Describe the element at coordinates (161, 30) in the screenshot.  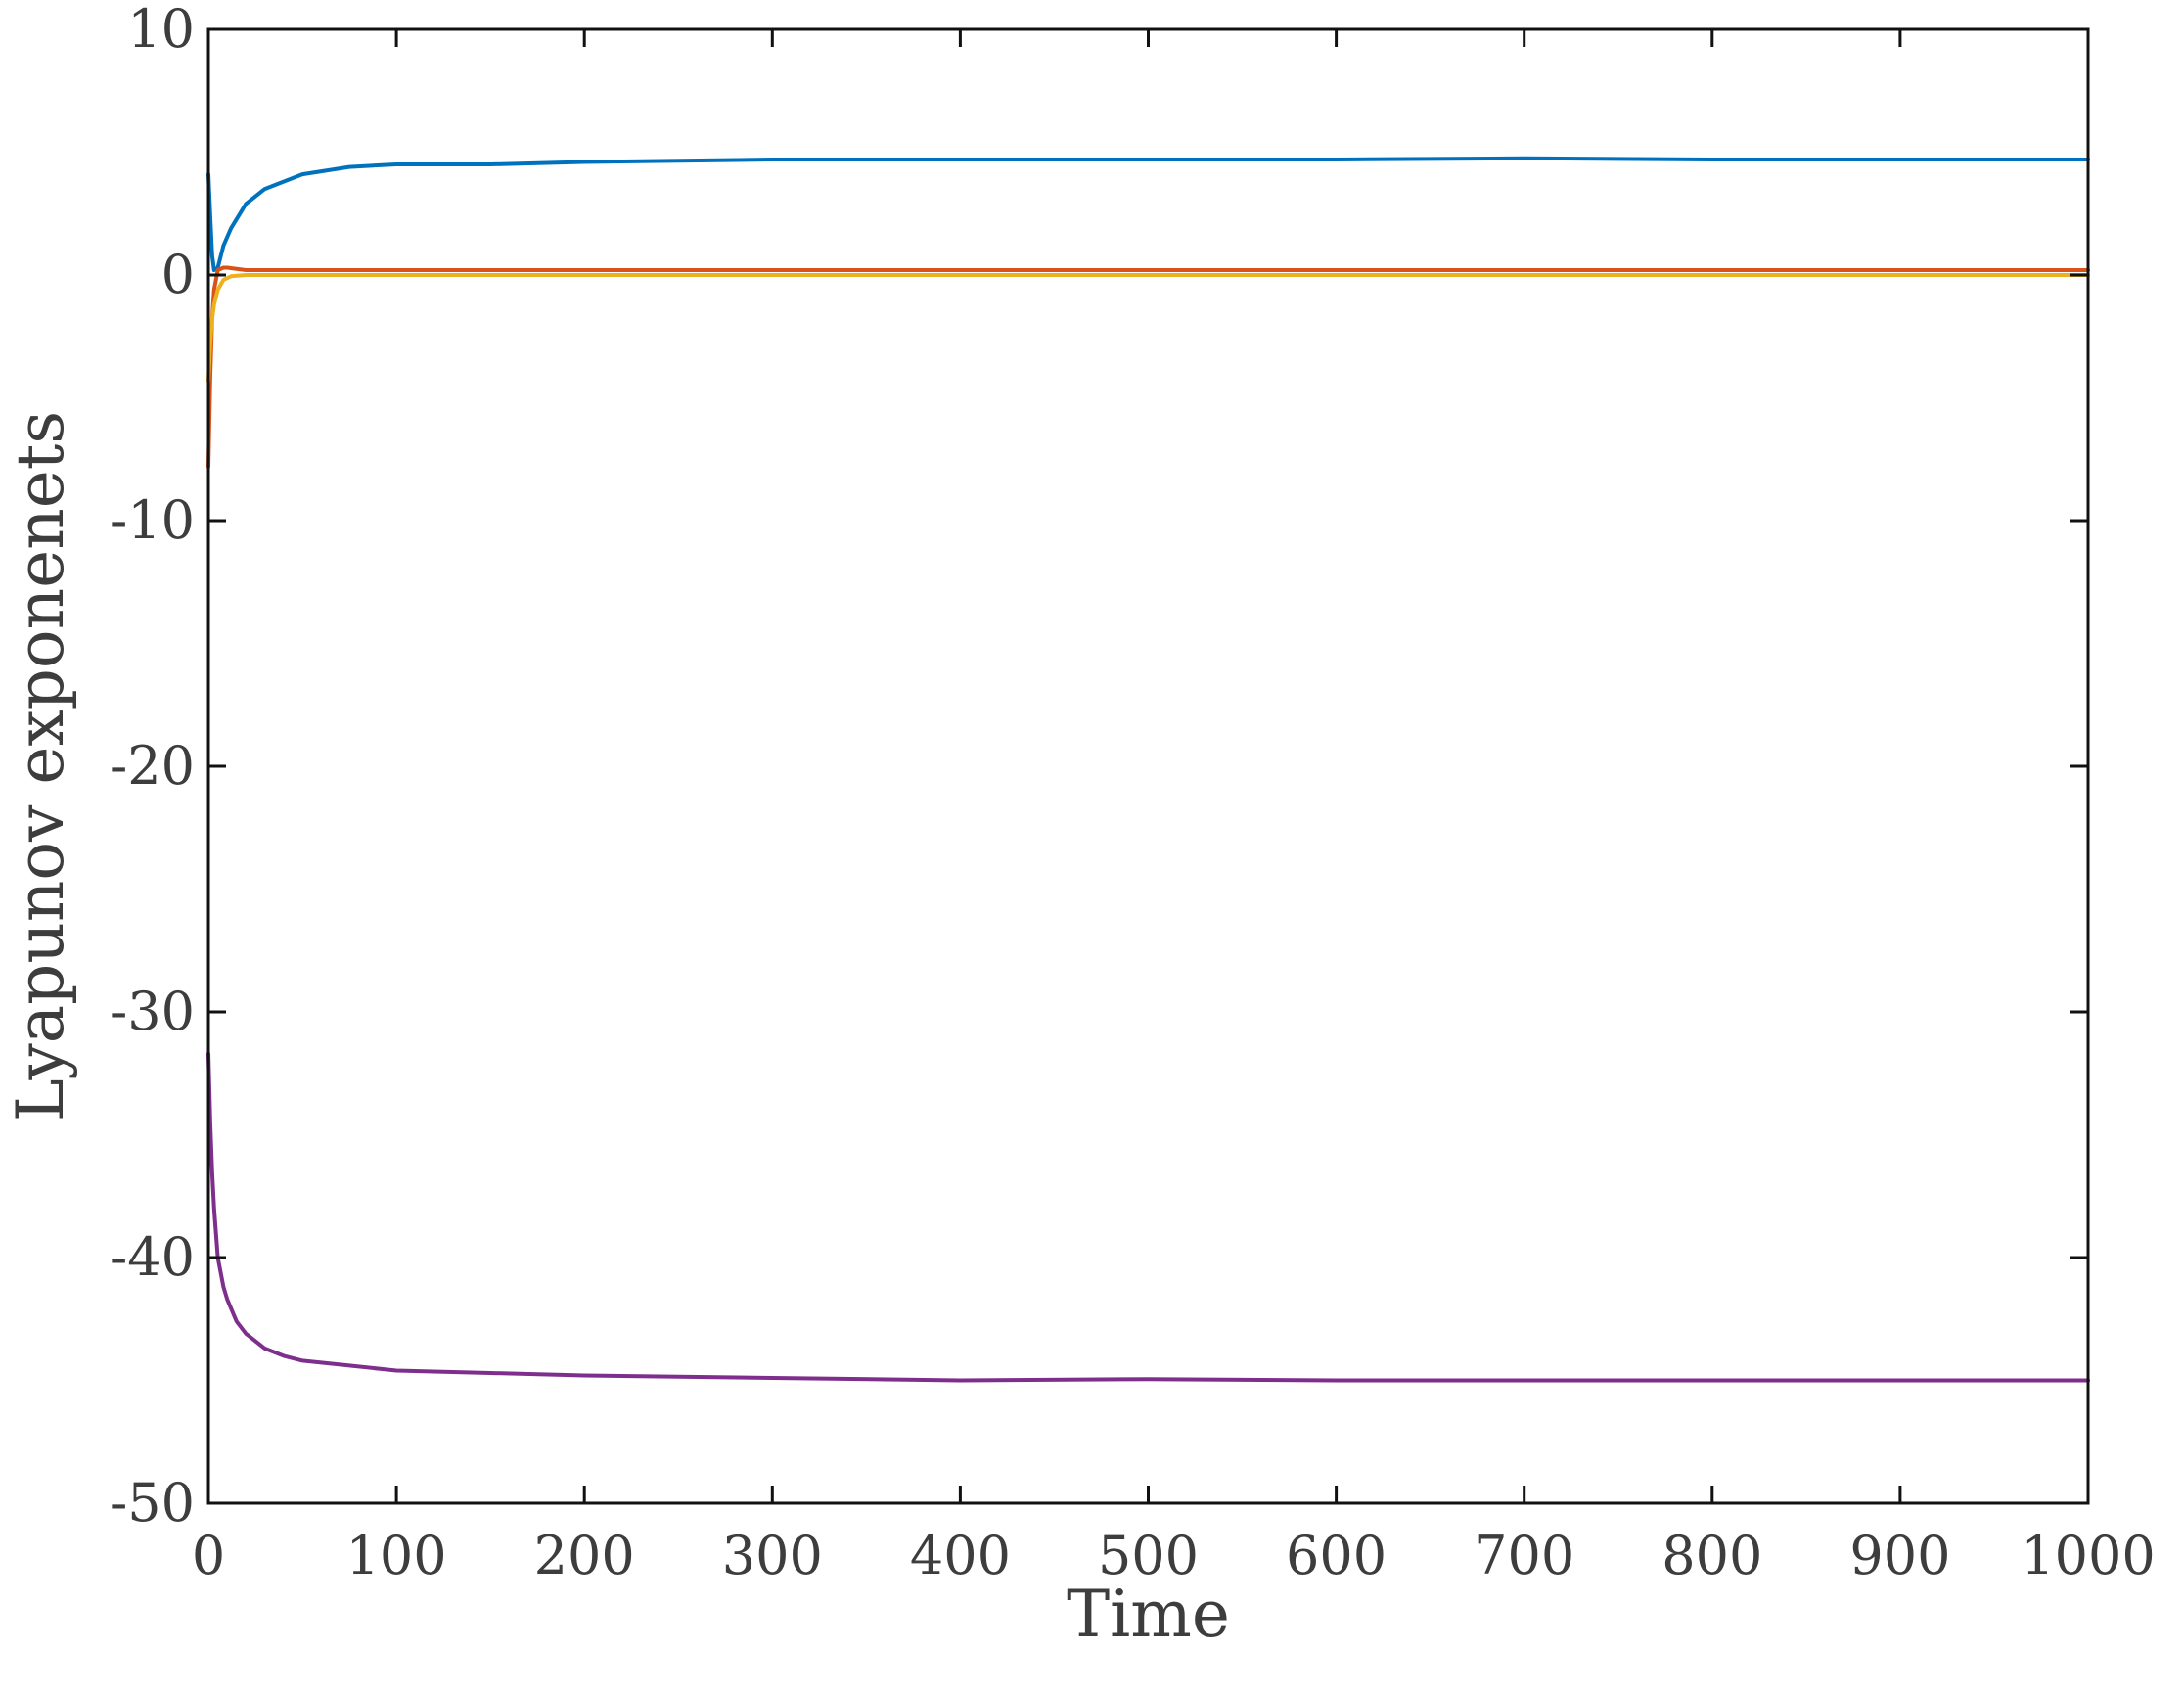
I see `y-tick-label: 10` at that location.